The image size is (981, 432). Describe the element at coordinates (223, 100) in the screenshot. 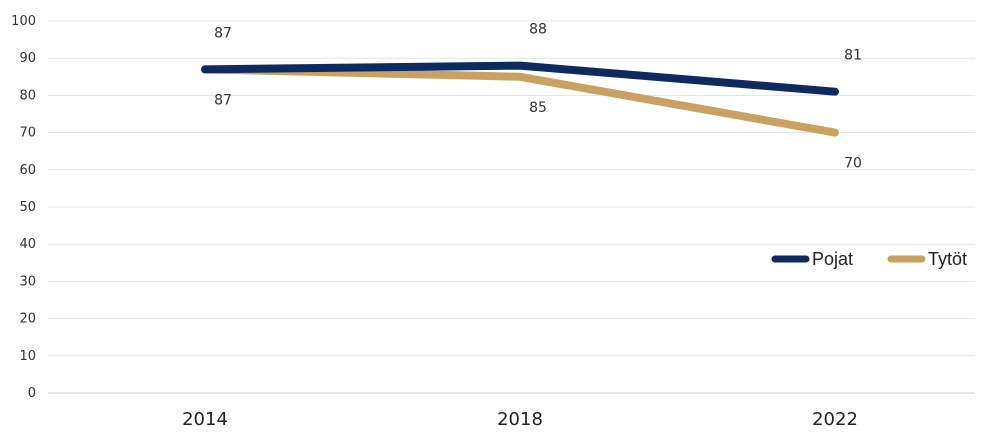

I see `data-label-tytot: 87` at that location.